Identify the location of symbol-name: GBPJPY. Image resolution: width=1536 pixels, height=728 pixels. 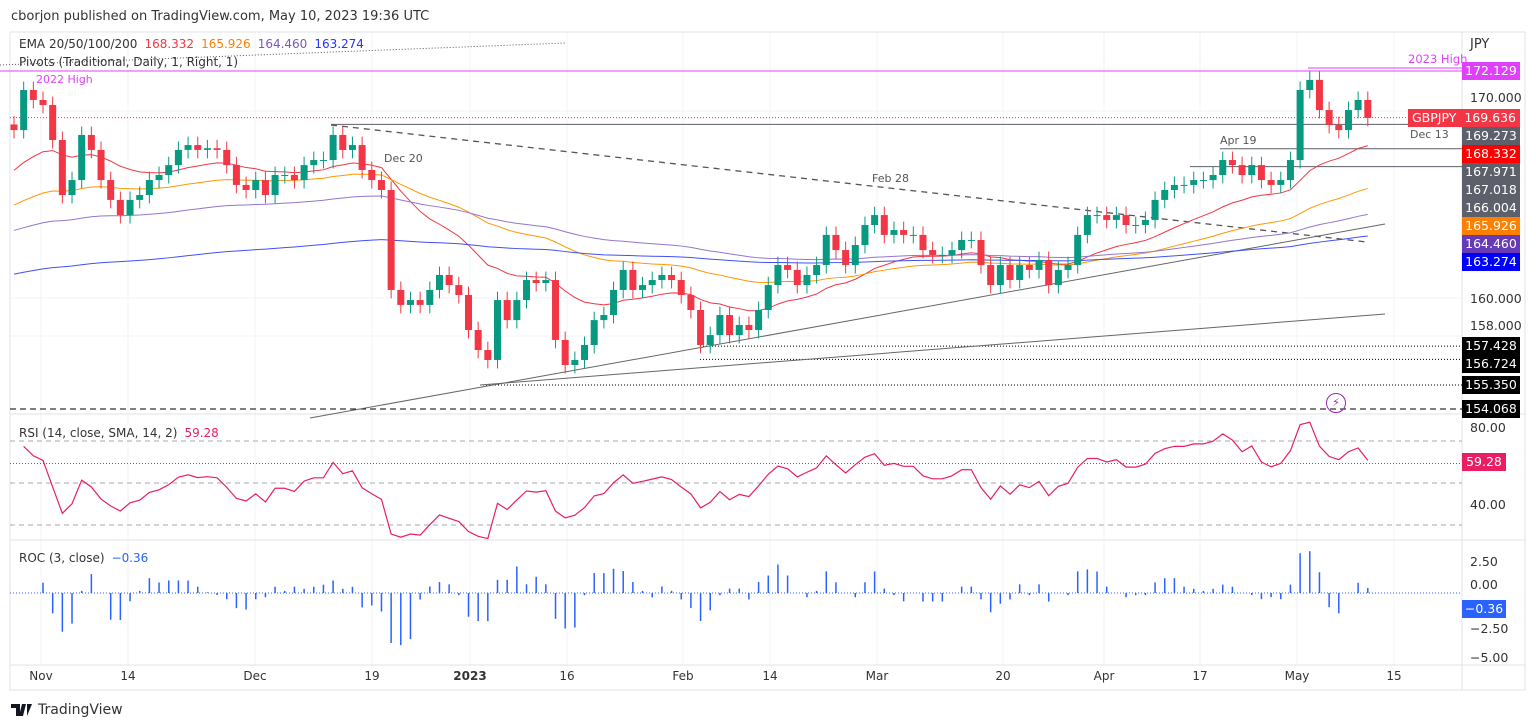
(1434, 117).